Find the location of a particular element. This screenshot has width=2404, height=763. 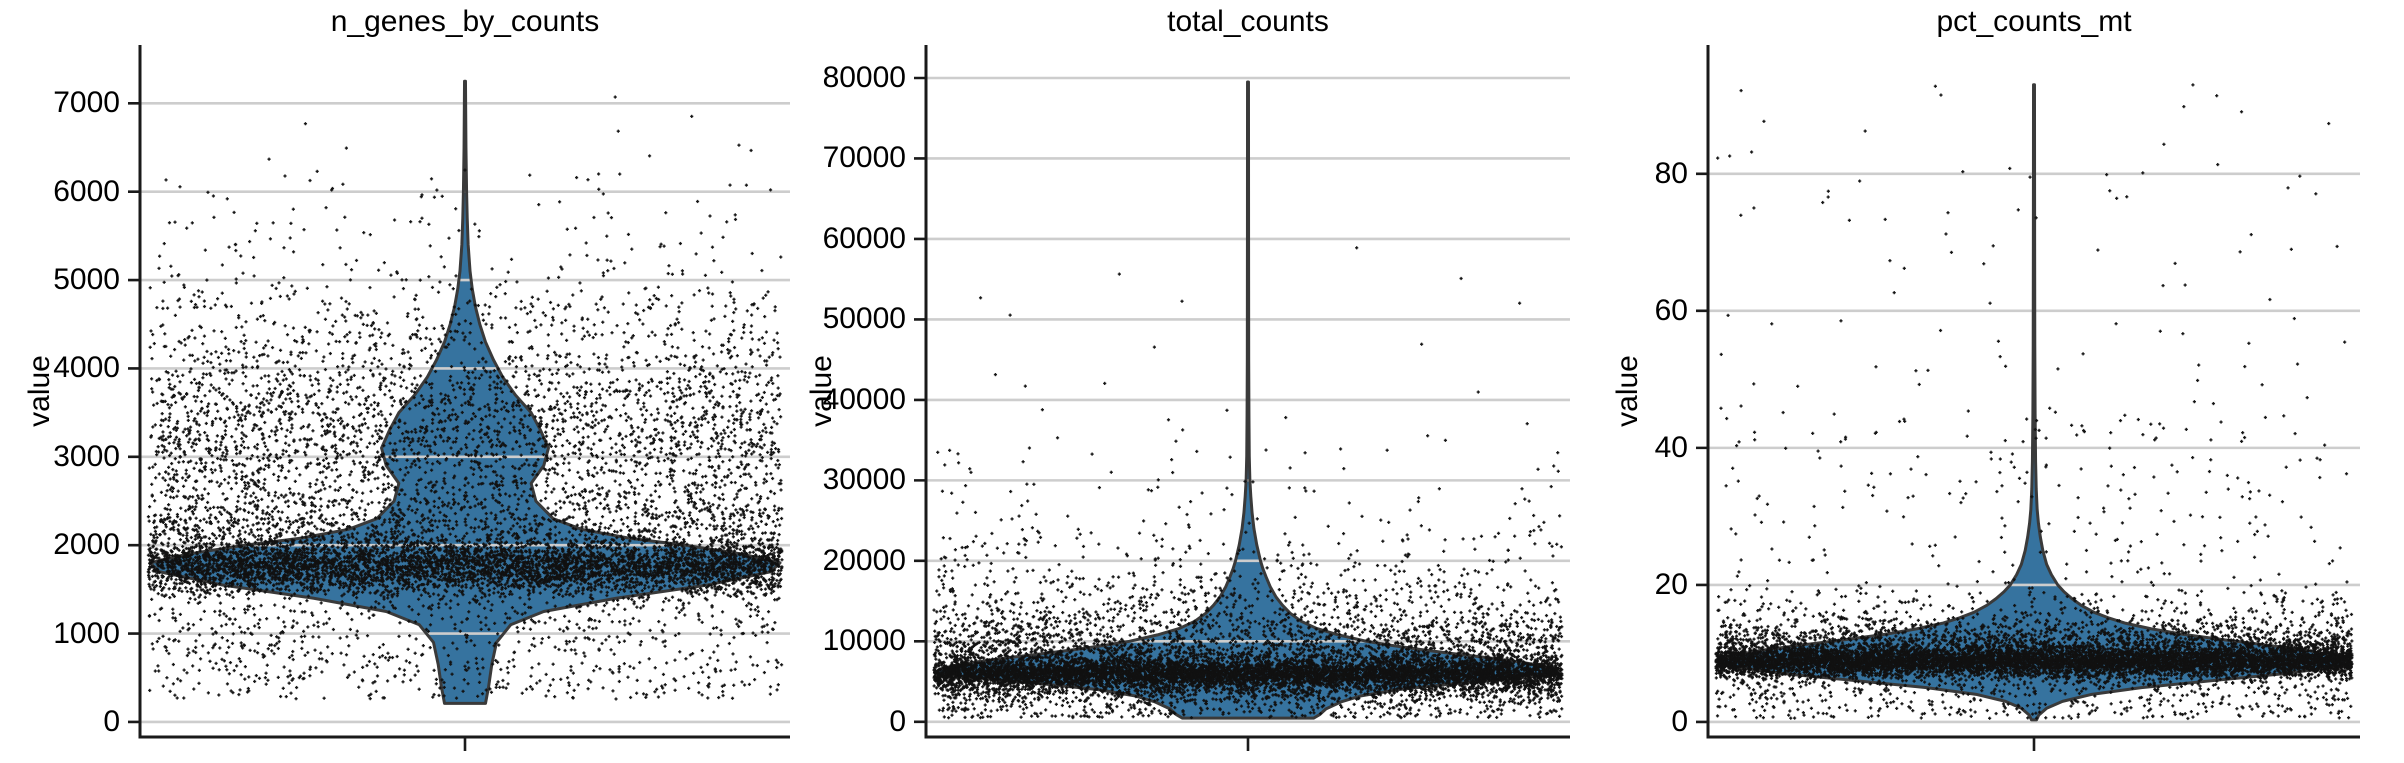

panel-title-total-counts: total_counts is located at coordinates (1248, 21).